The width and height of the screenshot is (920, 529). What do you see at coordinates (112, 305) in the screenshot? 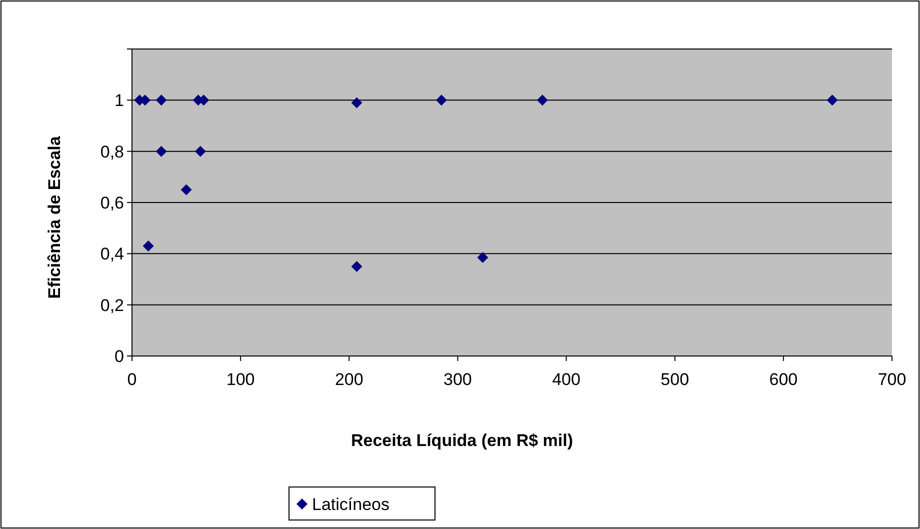
I see `y-tick-label: 0,2` at bounding box center [112, 305].